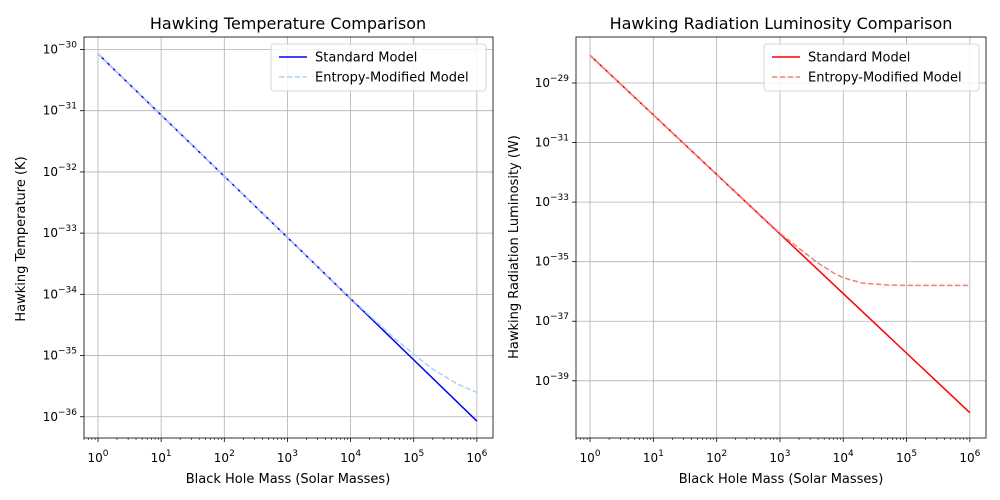 Image resolution: width=1000 pixels, height=500 pixels. Describe the element at coordinates (552, 82) in the screenshot. I see `luminosity-y-tick-label: 10−29` at that location.